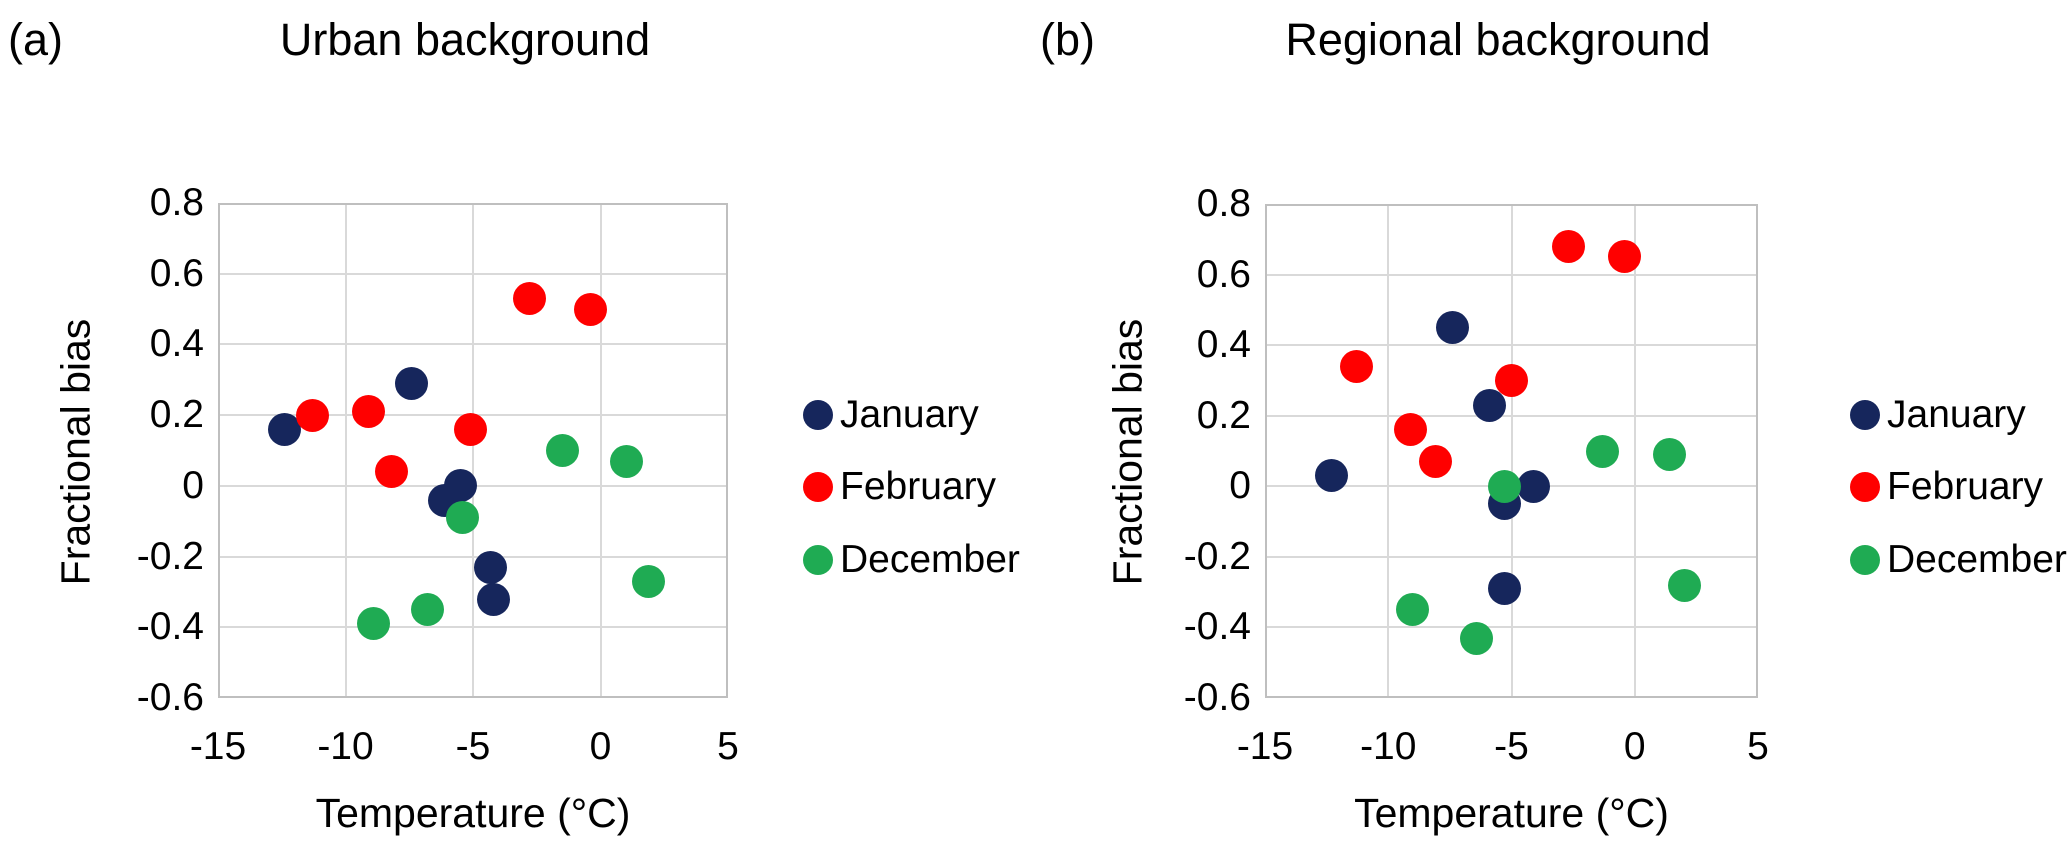 This screenshot has height=853, width=2067. Describe the element at coordinates (35, 39) in the screenshot. I see `panel-a-label: (a)` at that location.